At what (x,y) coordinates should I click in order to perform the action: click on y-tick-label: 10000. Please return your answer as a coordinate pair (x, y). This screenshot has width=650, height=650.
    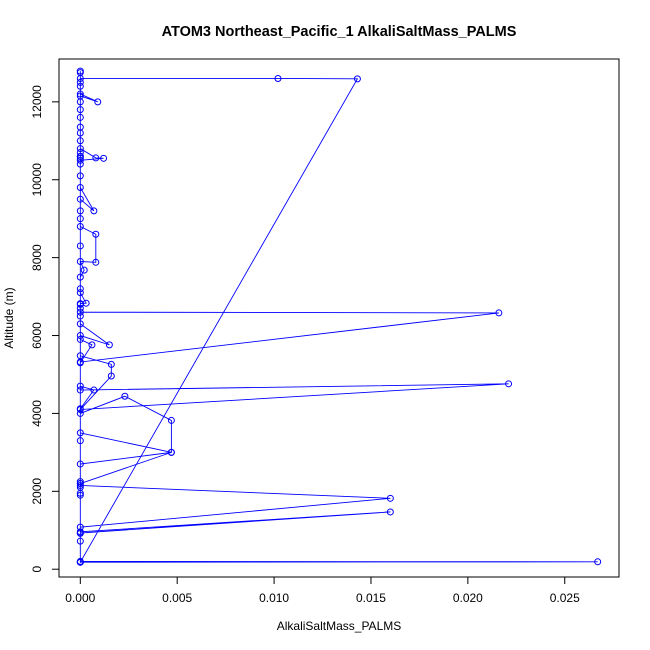
    Looking at the image, I should click on (37, 180).